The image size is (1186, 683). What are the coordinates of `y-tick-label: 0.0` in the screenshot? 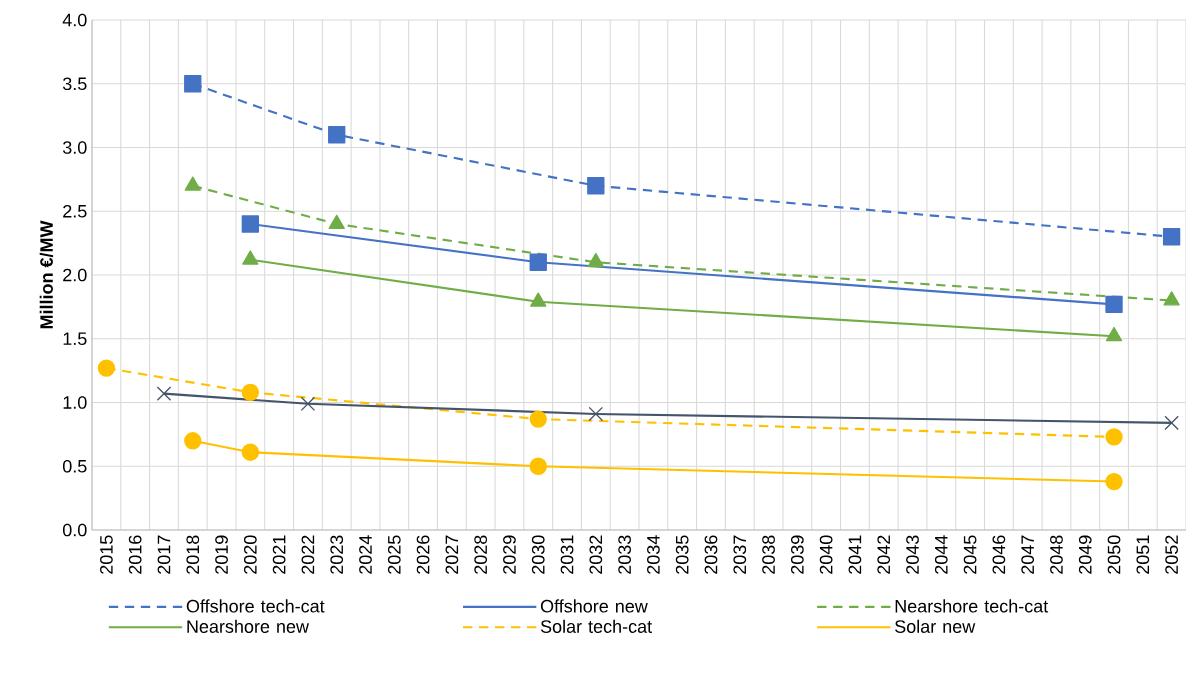 It's located at (74, 530).